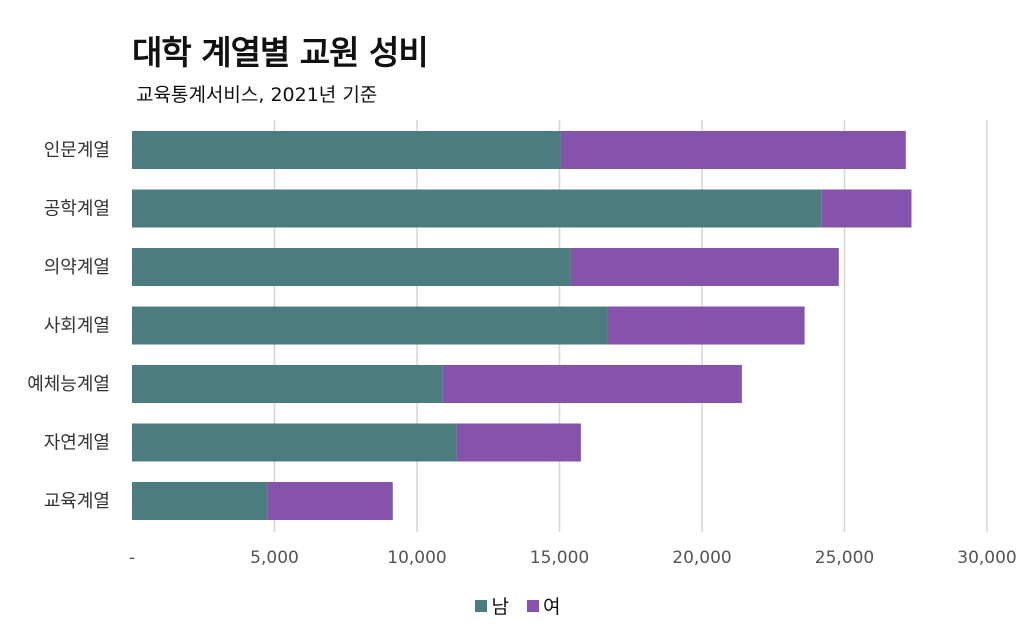 Image resolution: width=1036 pixels, height=634 pixels. Describe the element at coordinates (559, 558) in the screenshot. I see `x-tick-label: 15,000` at that location.